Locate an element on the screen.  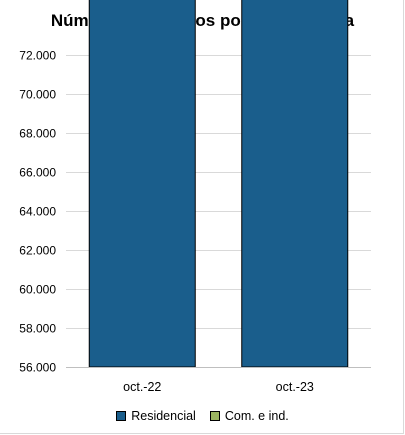
legend-swatch-com-e-ind is located at coordinates (214, 416).